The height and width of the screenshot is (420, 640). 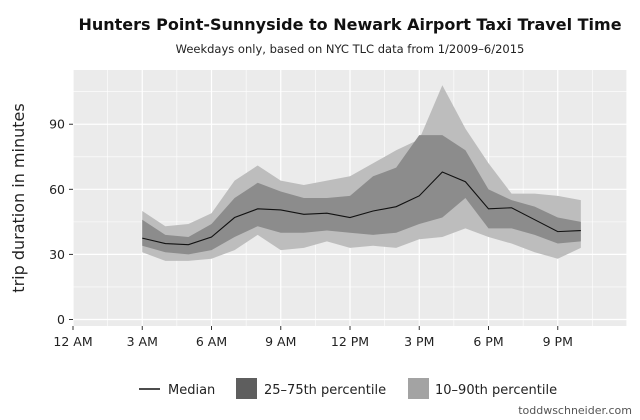 I want to click on x-tick-label: 9 AM, so click(x=280, y=341).